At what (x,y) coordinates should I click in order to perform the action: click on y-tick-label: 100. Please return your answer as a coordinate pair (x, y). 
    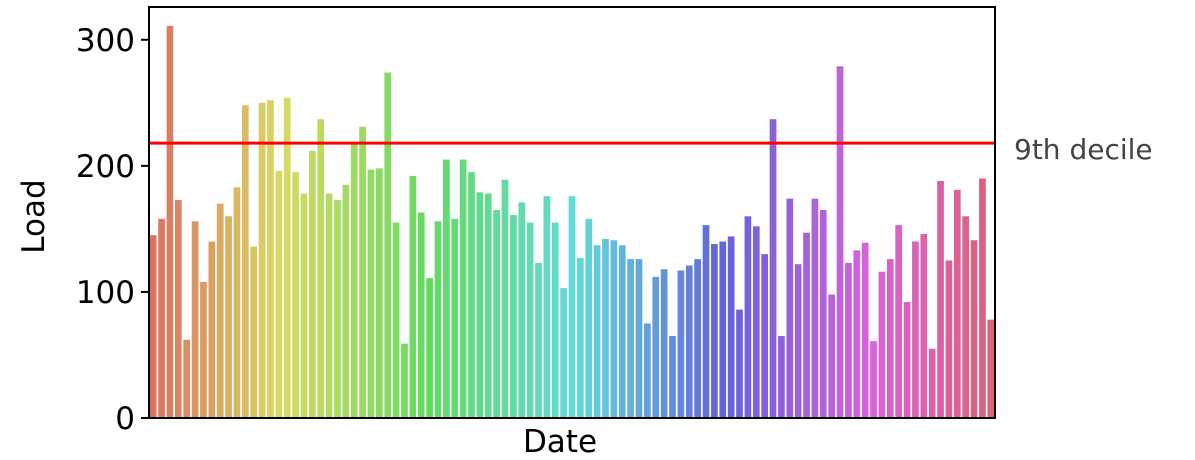
    Looking at the image, I should click on (105, 293).